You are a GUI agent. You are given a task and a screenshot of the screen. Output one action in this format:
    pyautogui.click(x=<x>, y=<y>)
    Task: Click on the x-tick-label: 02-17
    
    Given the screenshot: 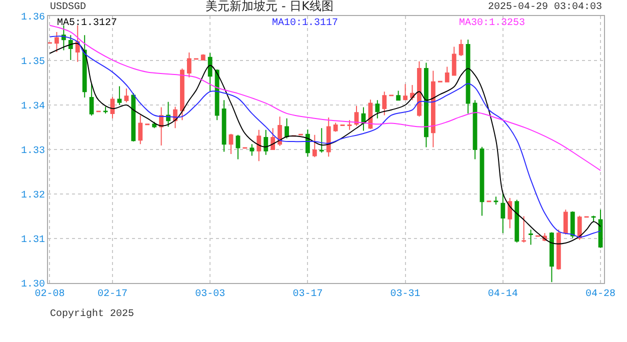 What is the action you would take?
    pyautogui.click(x=112, y=294)
    